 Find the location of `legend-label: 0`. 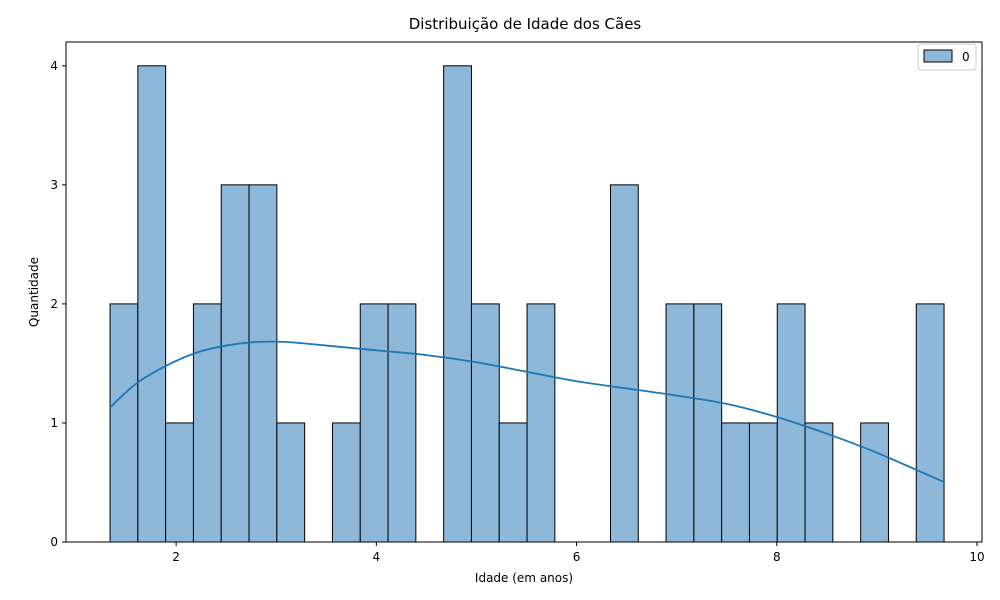

legend-label: 0 is located at coordinates (966, 57).